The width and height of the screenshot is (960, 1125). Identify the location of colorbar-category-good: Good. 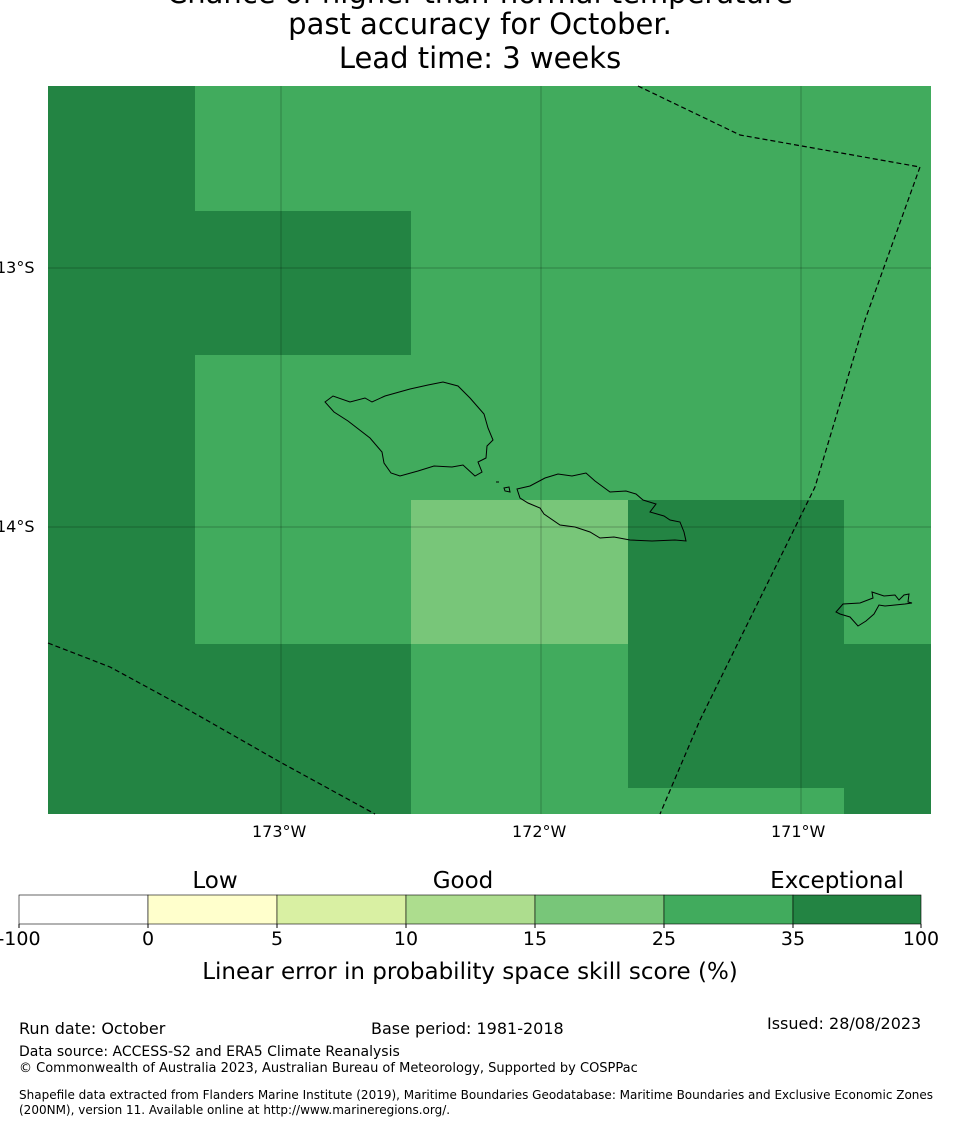
(463, 881).